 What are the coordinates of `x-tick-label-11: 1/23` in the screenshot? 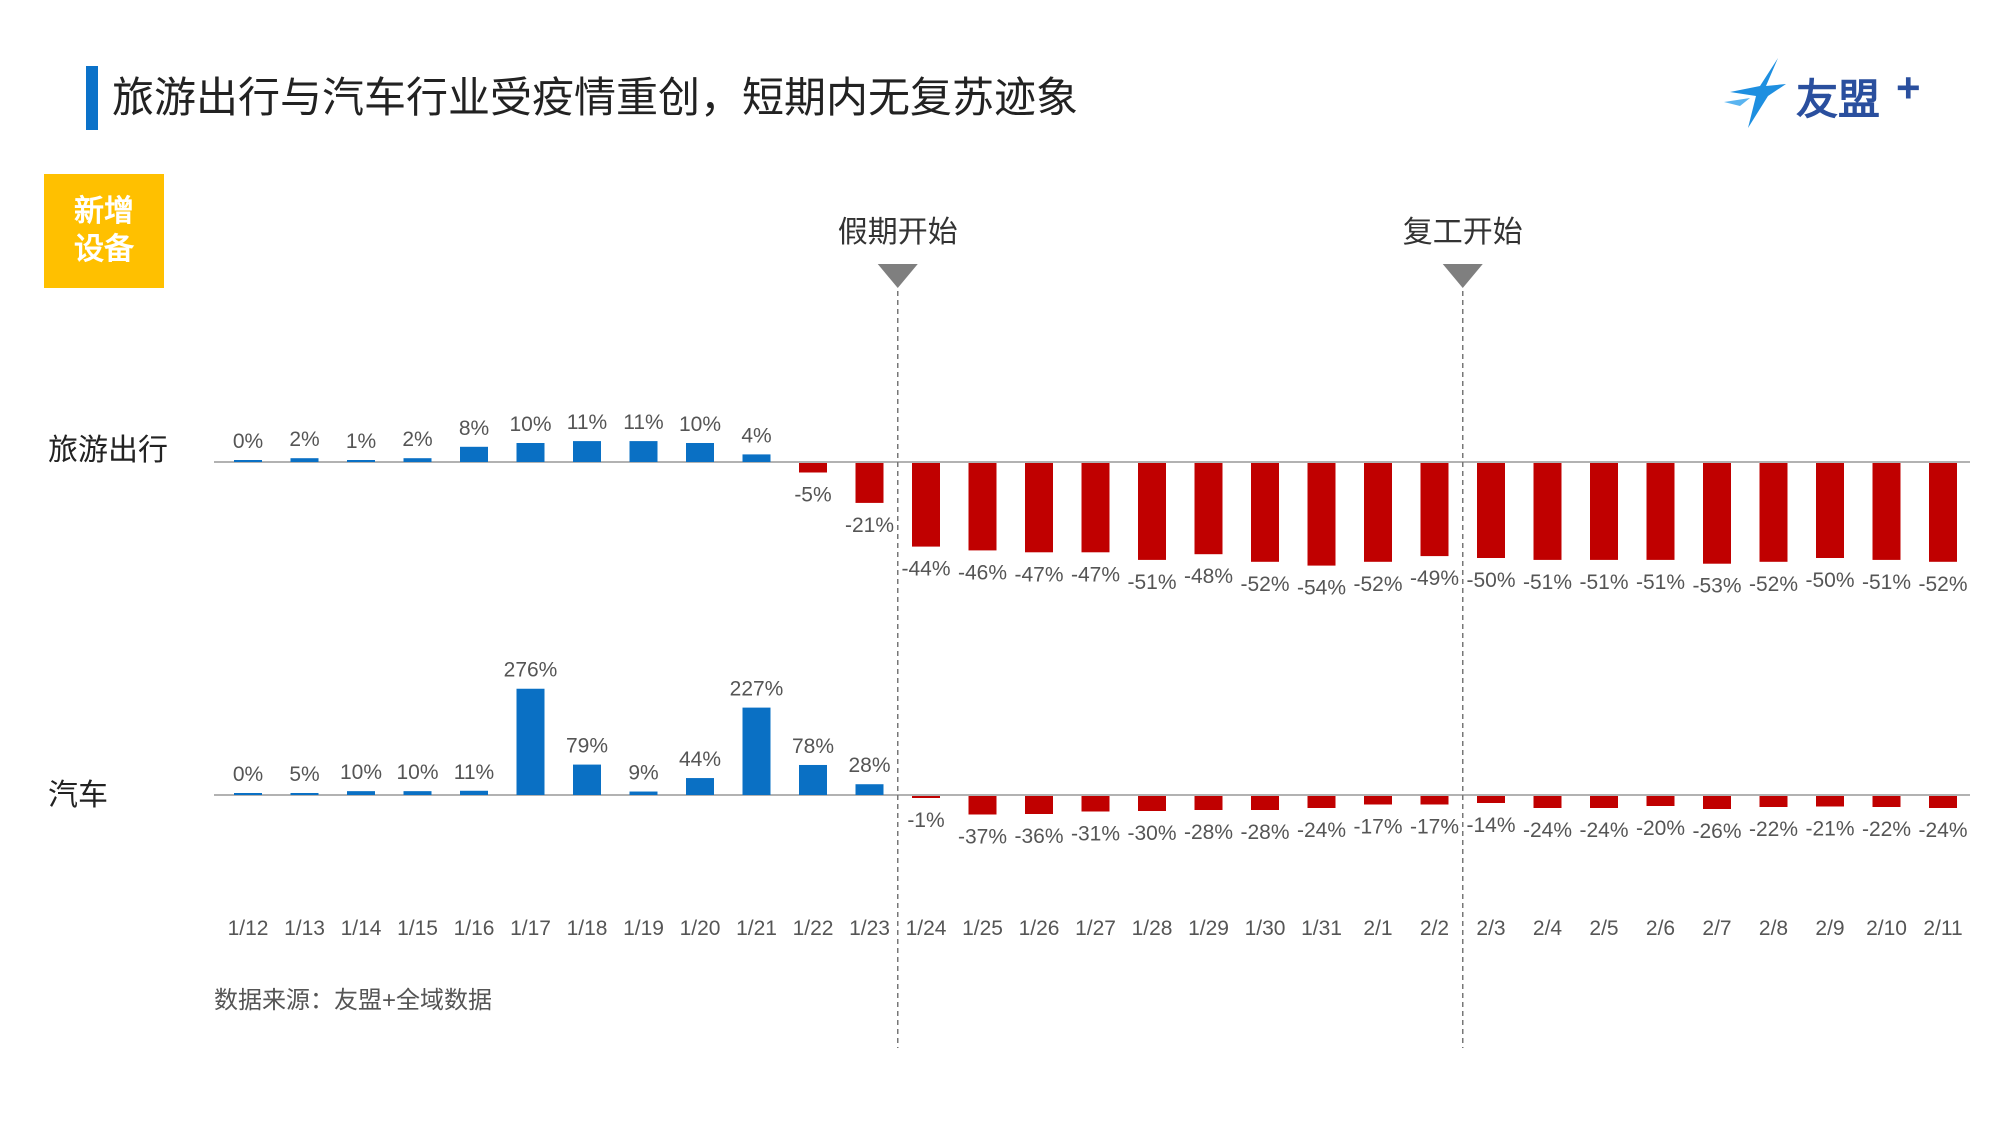 It's located at (869, 928).